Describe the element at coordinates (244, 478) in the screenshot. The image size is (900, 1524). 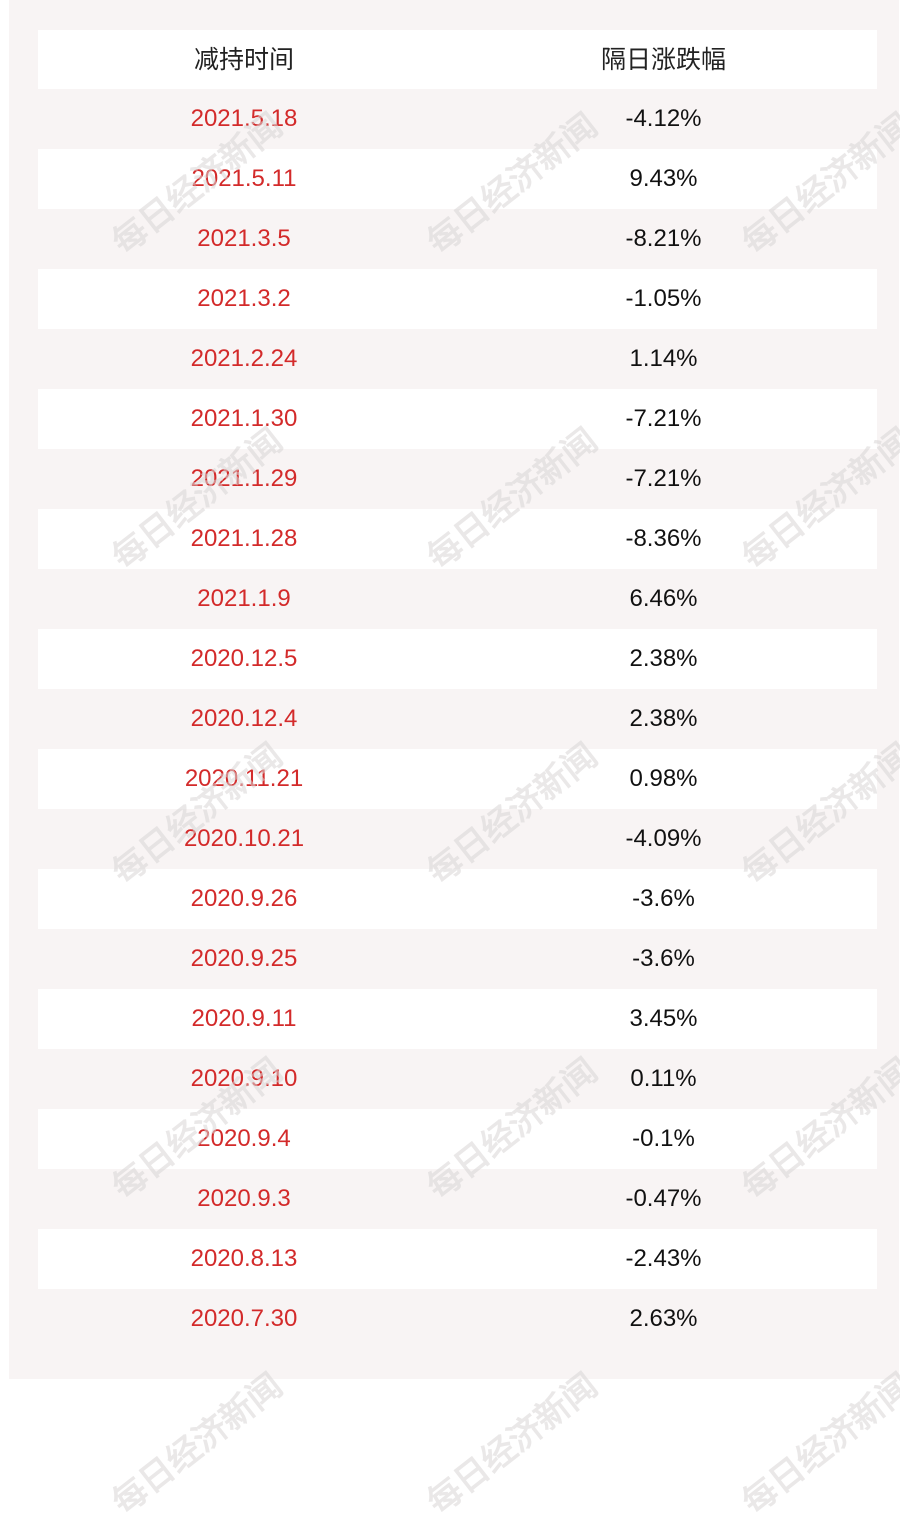
I see `row-date: 2021.1.29` at that location.